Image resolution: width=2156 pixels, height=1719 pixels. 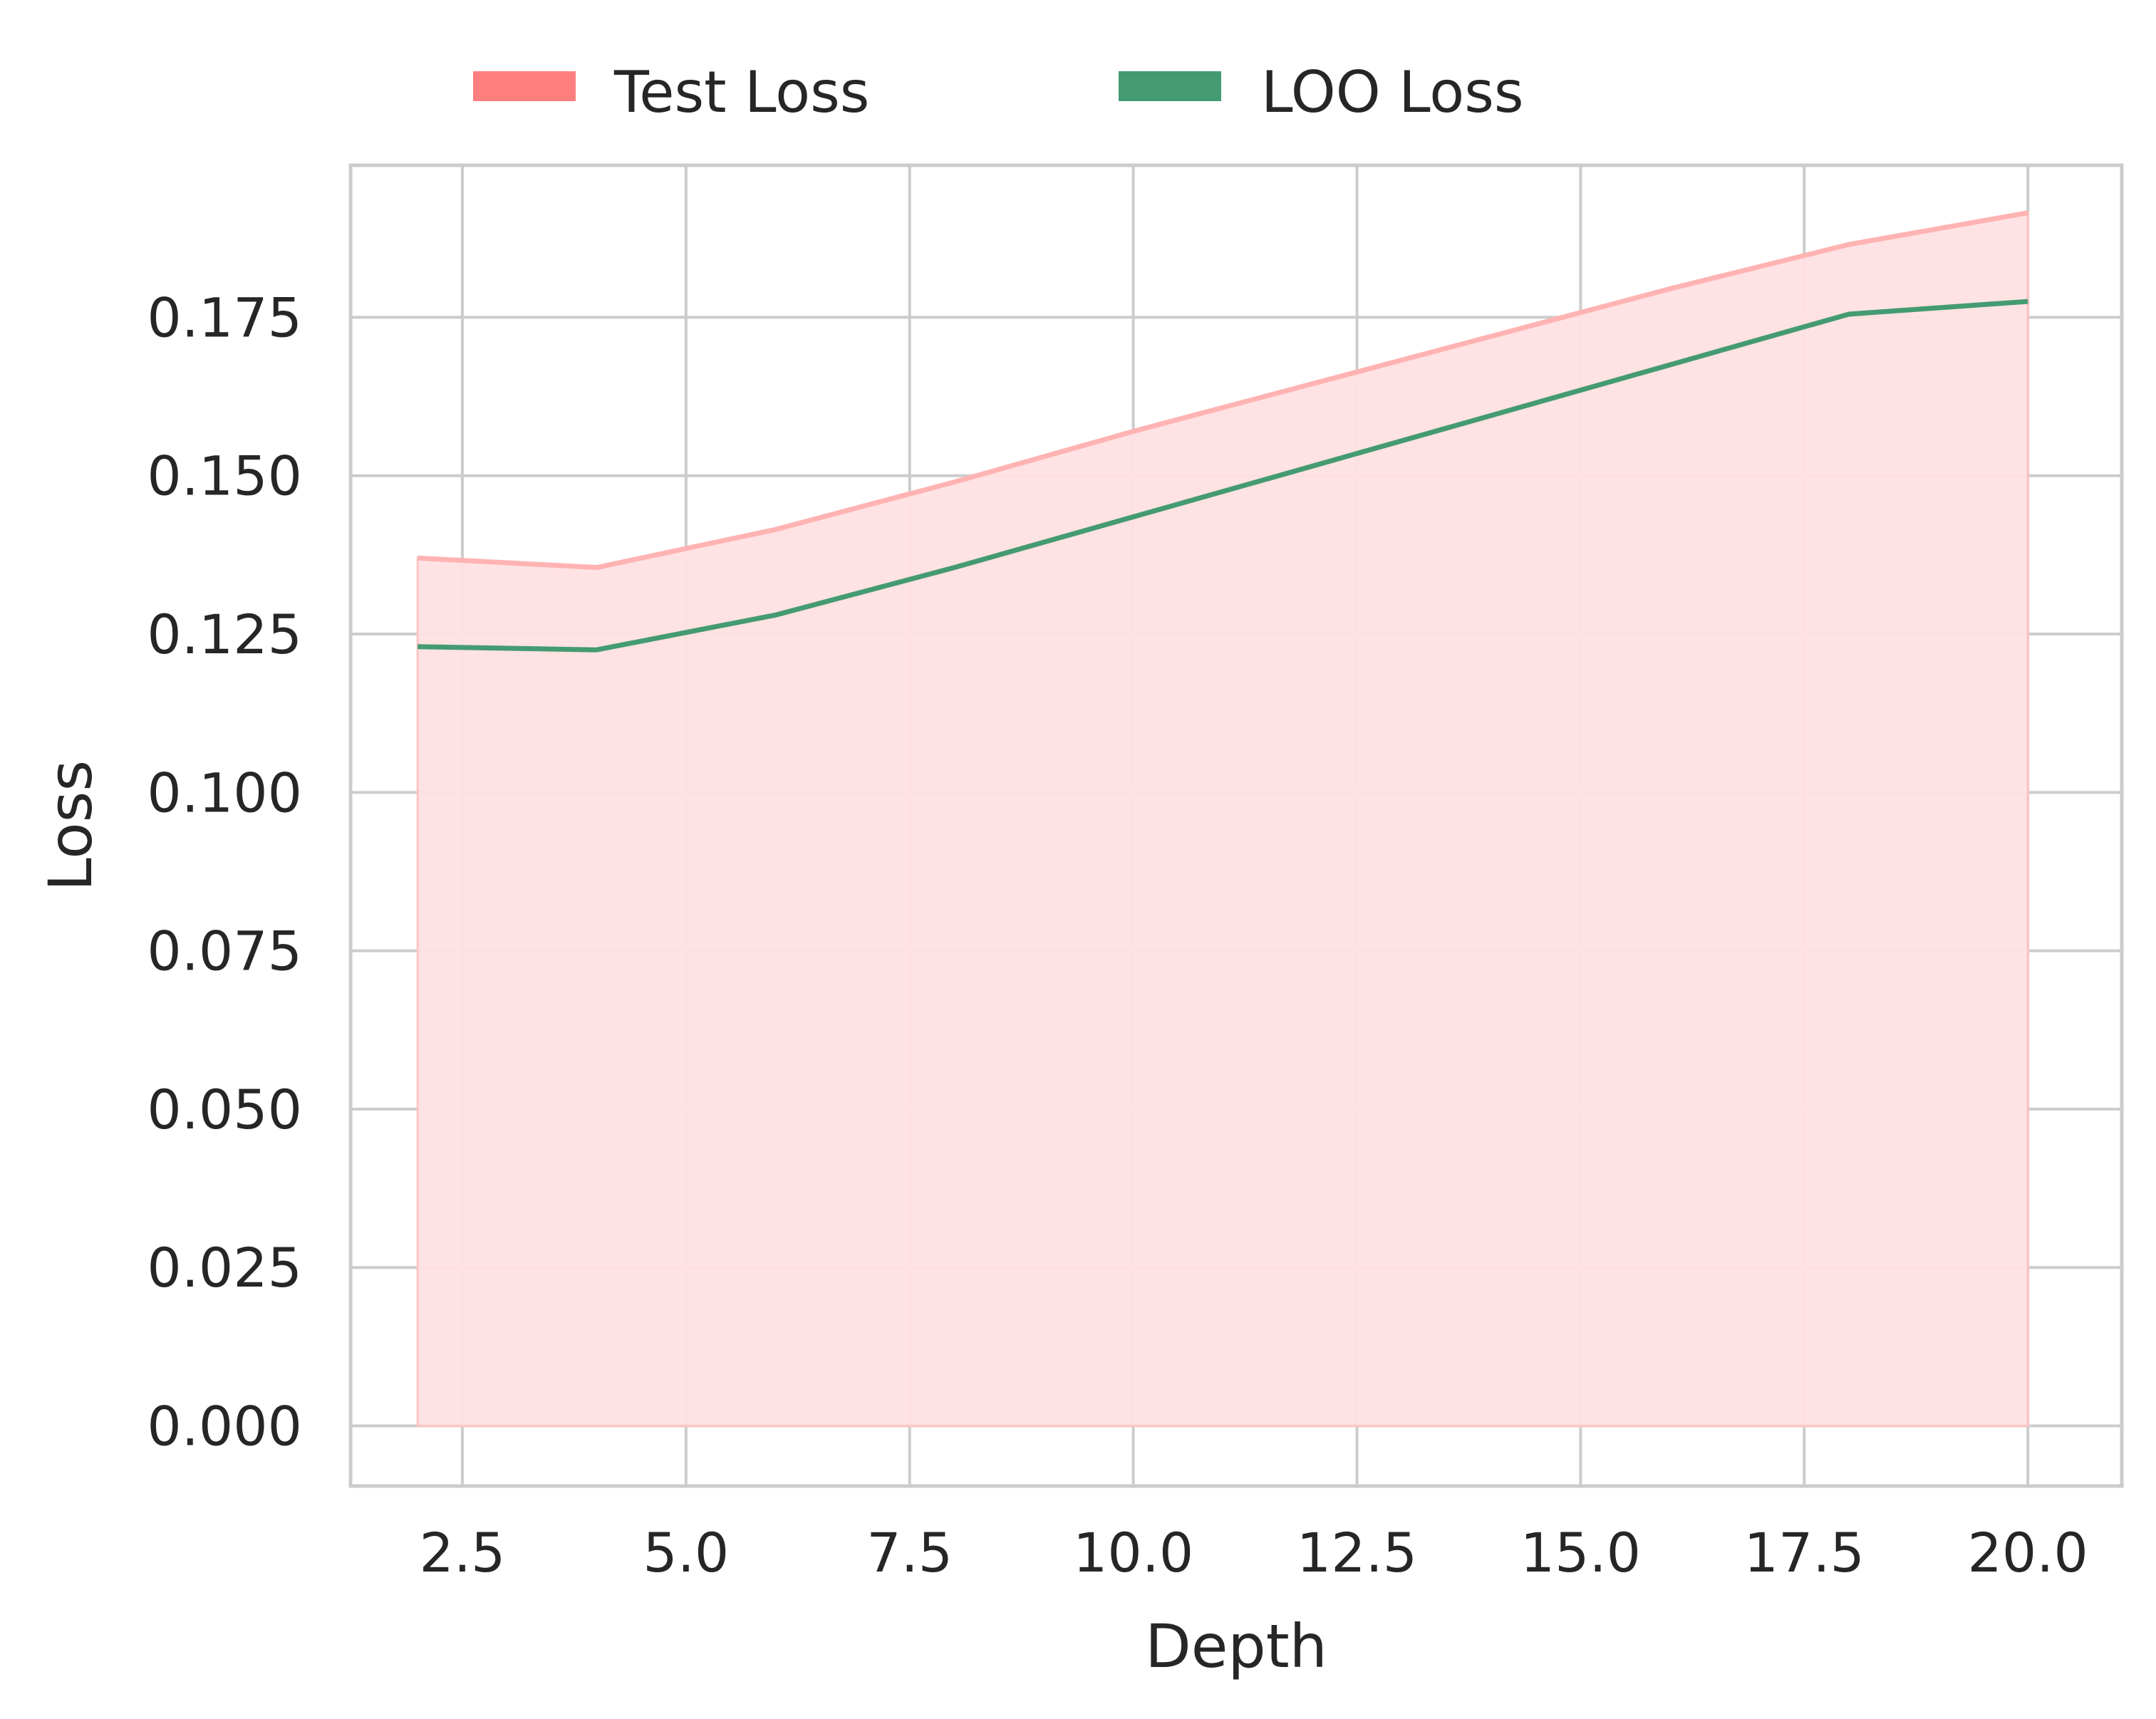 I want to click on legend-swatch-loo-loss, so click(x=1170, y=86).